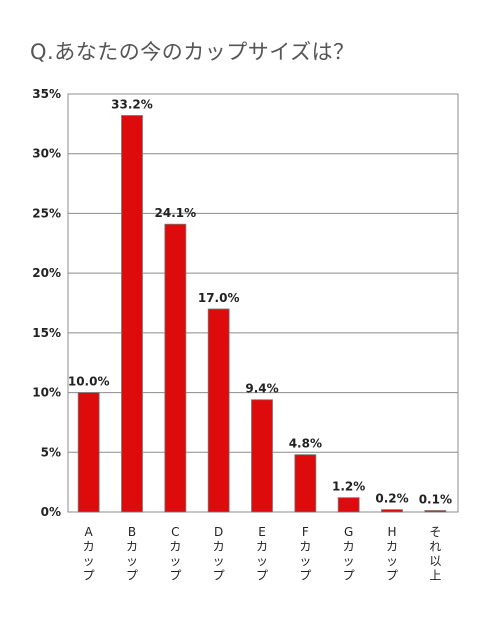 The height and width of the screenshot is (634, 491). Describe the element at coordinates (89, 382) in the screenshot. I see `data-label: 10.0%` at that location.